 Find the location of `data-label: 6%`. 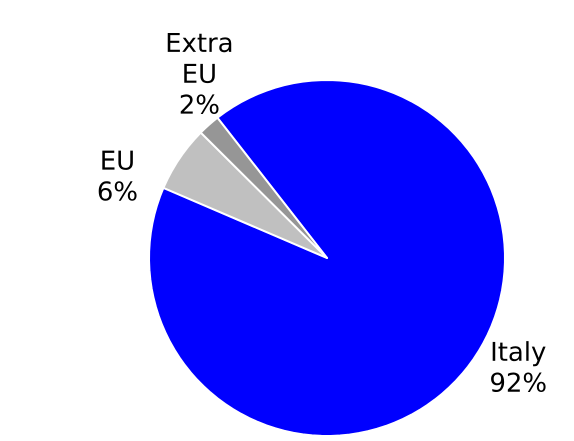

data-label: 6% is located at coordinates (117, 191).